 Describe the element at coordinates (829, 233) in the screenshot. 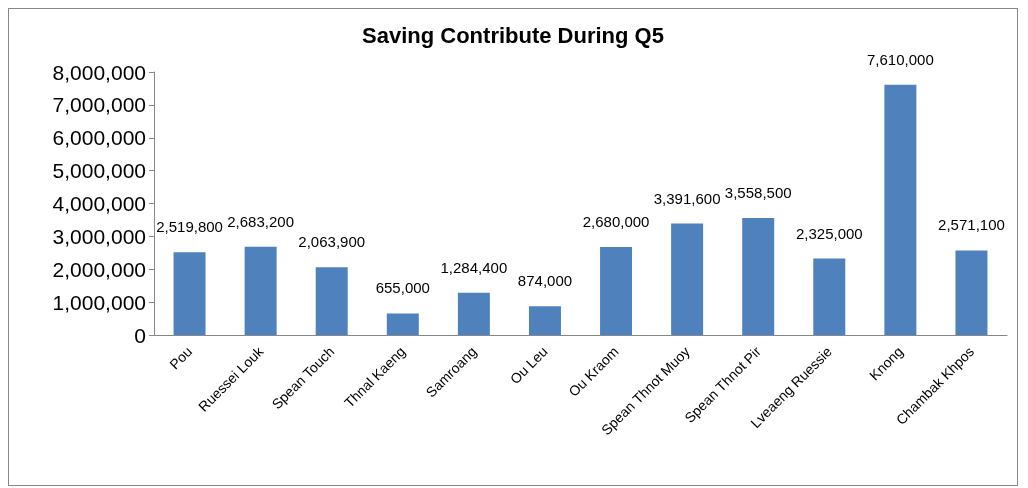

I see `data-label: 2,325,000` at that location.